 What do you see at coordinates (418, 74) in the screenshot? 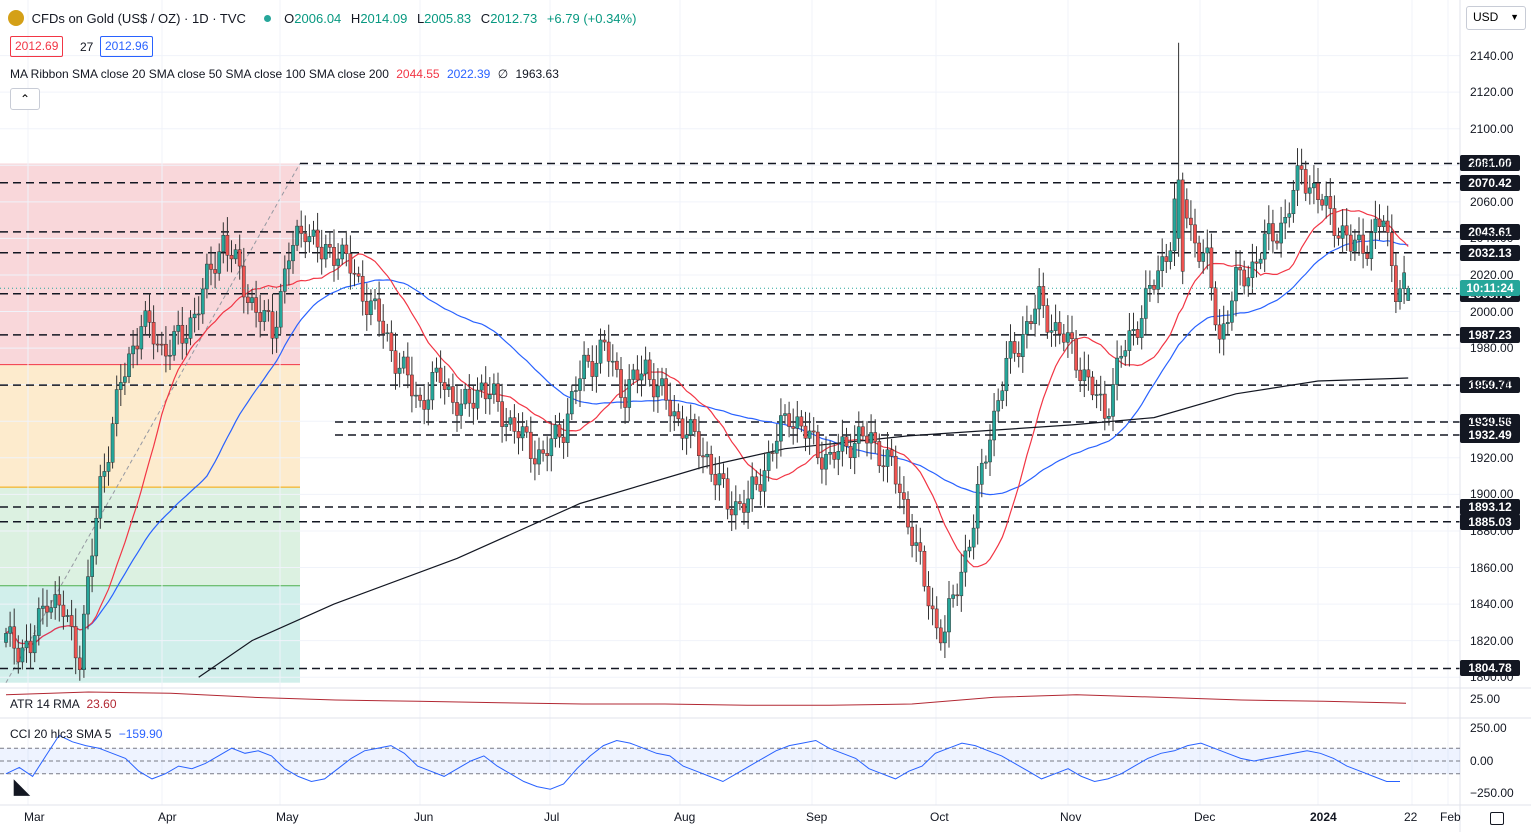
I see `sma20-value: 2044.55` at bounding box center [418, 74].